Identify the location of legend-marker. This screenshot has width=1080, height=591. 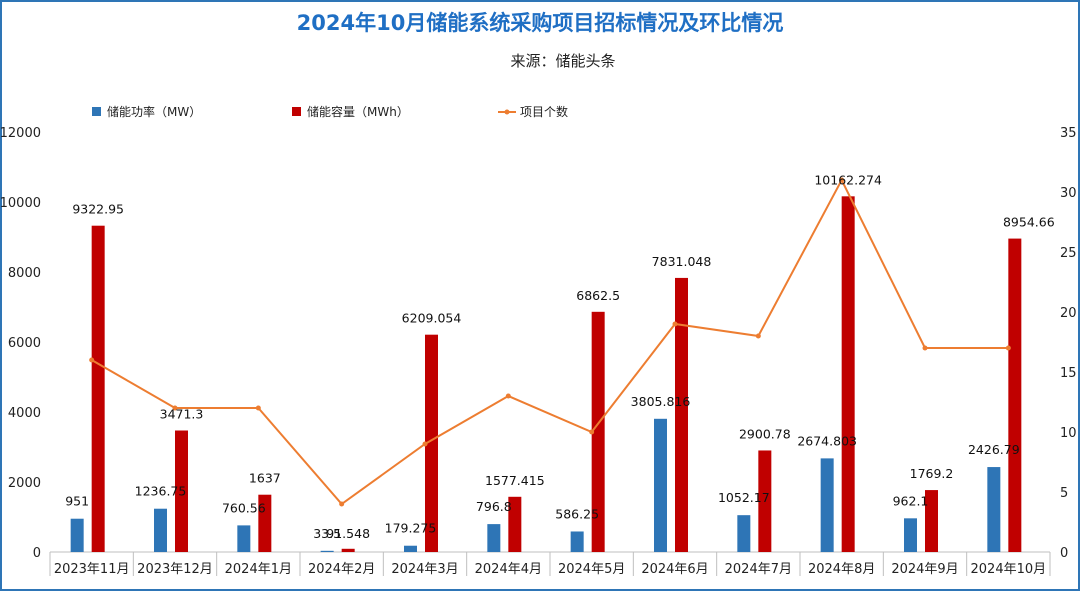
(507, 112).